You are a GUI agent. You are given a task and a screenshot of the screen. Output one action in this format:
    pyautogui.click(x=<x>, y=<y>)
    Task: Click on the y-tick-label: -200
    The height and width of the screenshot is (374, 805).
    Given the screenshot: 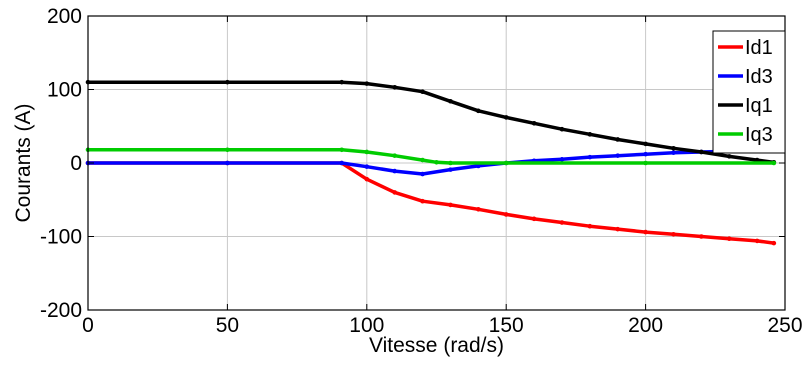 What is the action you would take?
    pyautogui.click(x=61, y=310)
    